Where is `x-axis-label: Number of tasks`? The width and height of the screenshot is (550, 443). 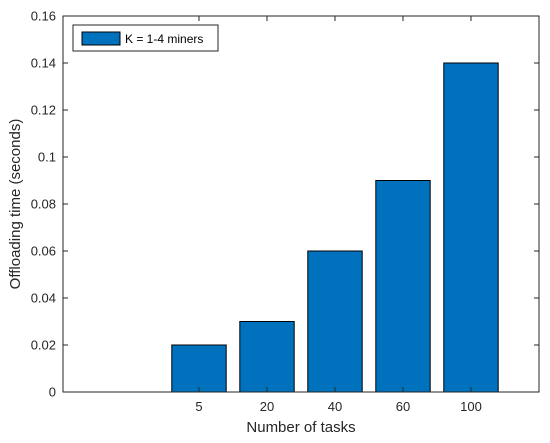
x-axis-label: Number of tasks is located at coordinates (300, 427).